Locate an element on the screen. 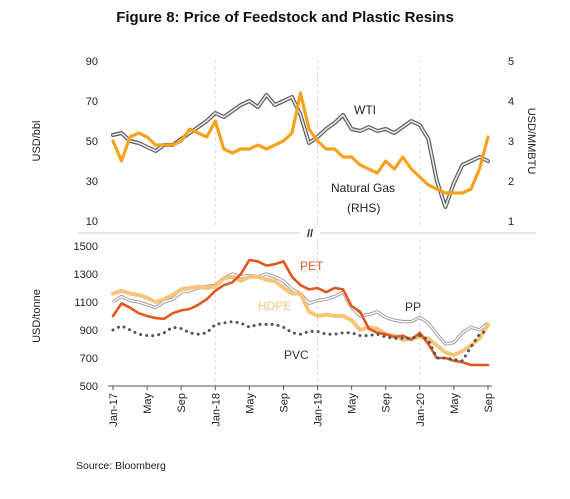 Image resolution: width=570 pixels, height=499 pixels. series-label-rhs: (RHS) is located at coordinates (363, 208).